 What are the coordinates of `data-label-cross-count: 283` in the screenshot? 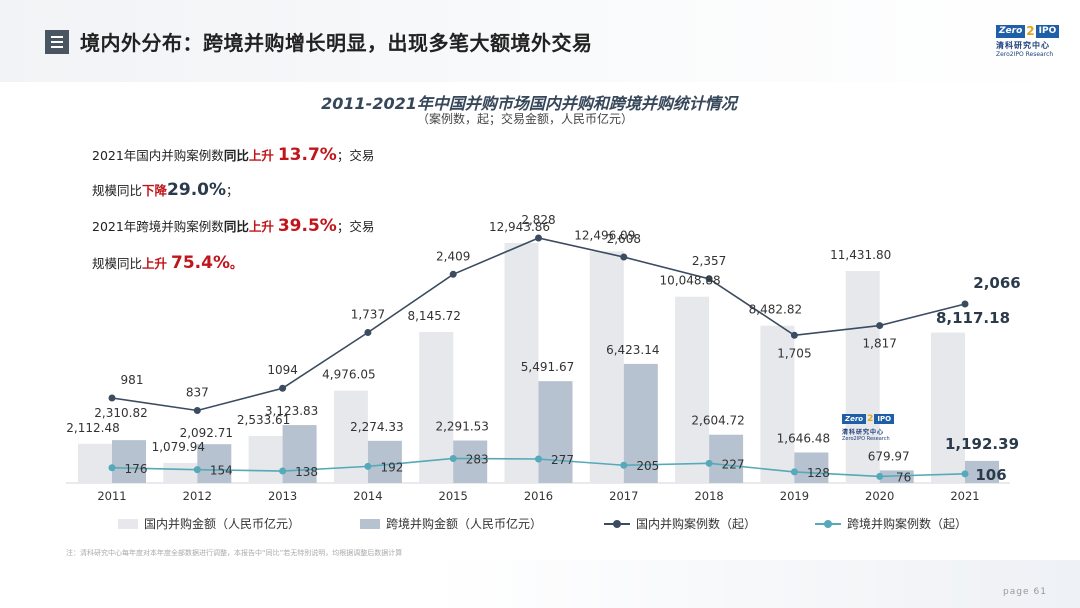 It's located at (477, 459).